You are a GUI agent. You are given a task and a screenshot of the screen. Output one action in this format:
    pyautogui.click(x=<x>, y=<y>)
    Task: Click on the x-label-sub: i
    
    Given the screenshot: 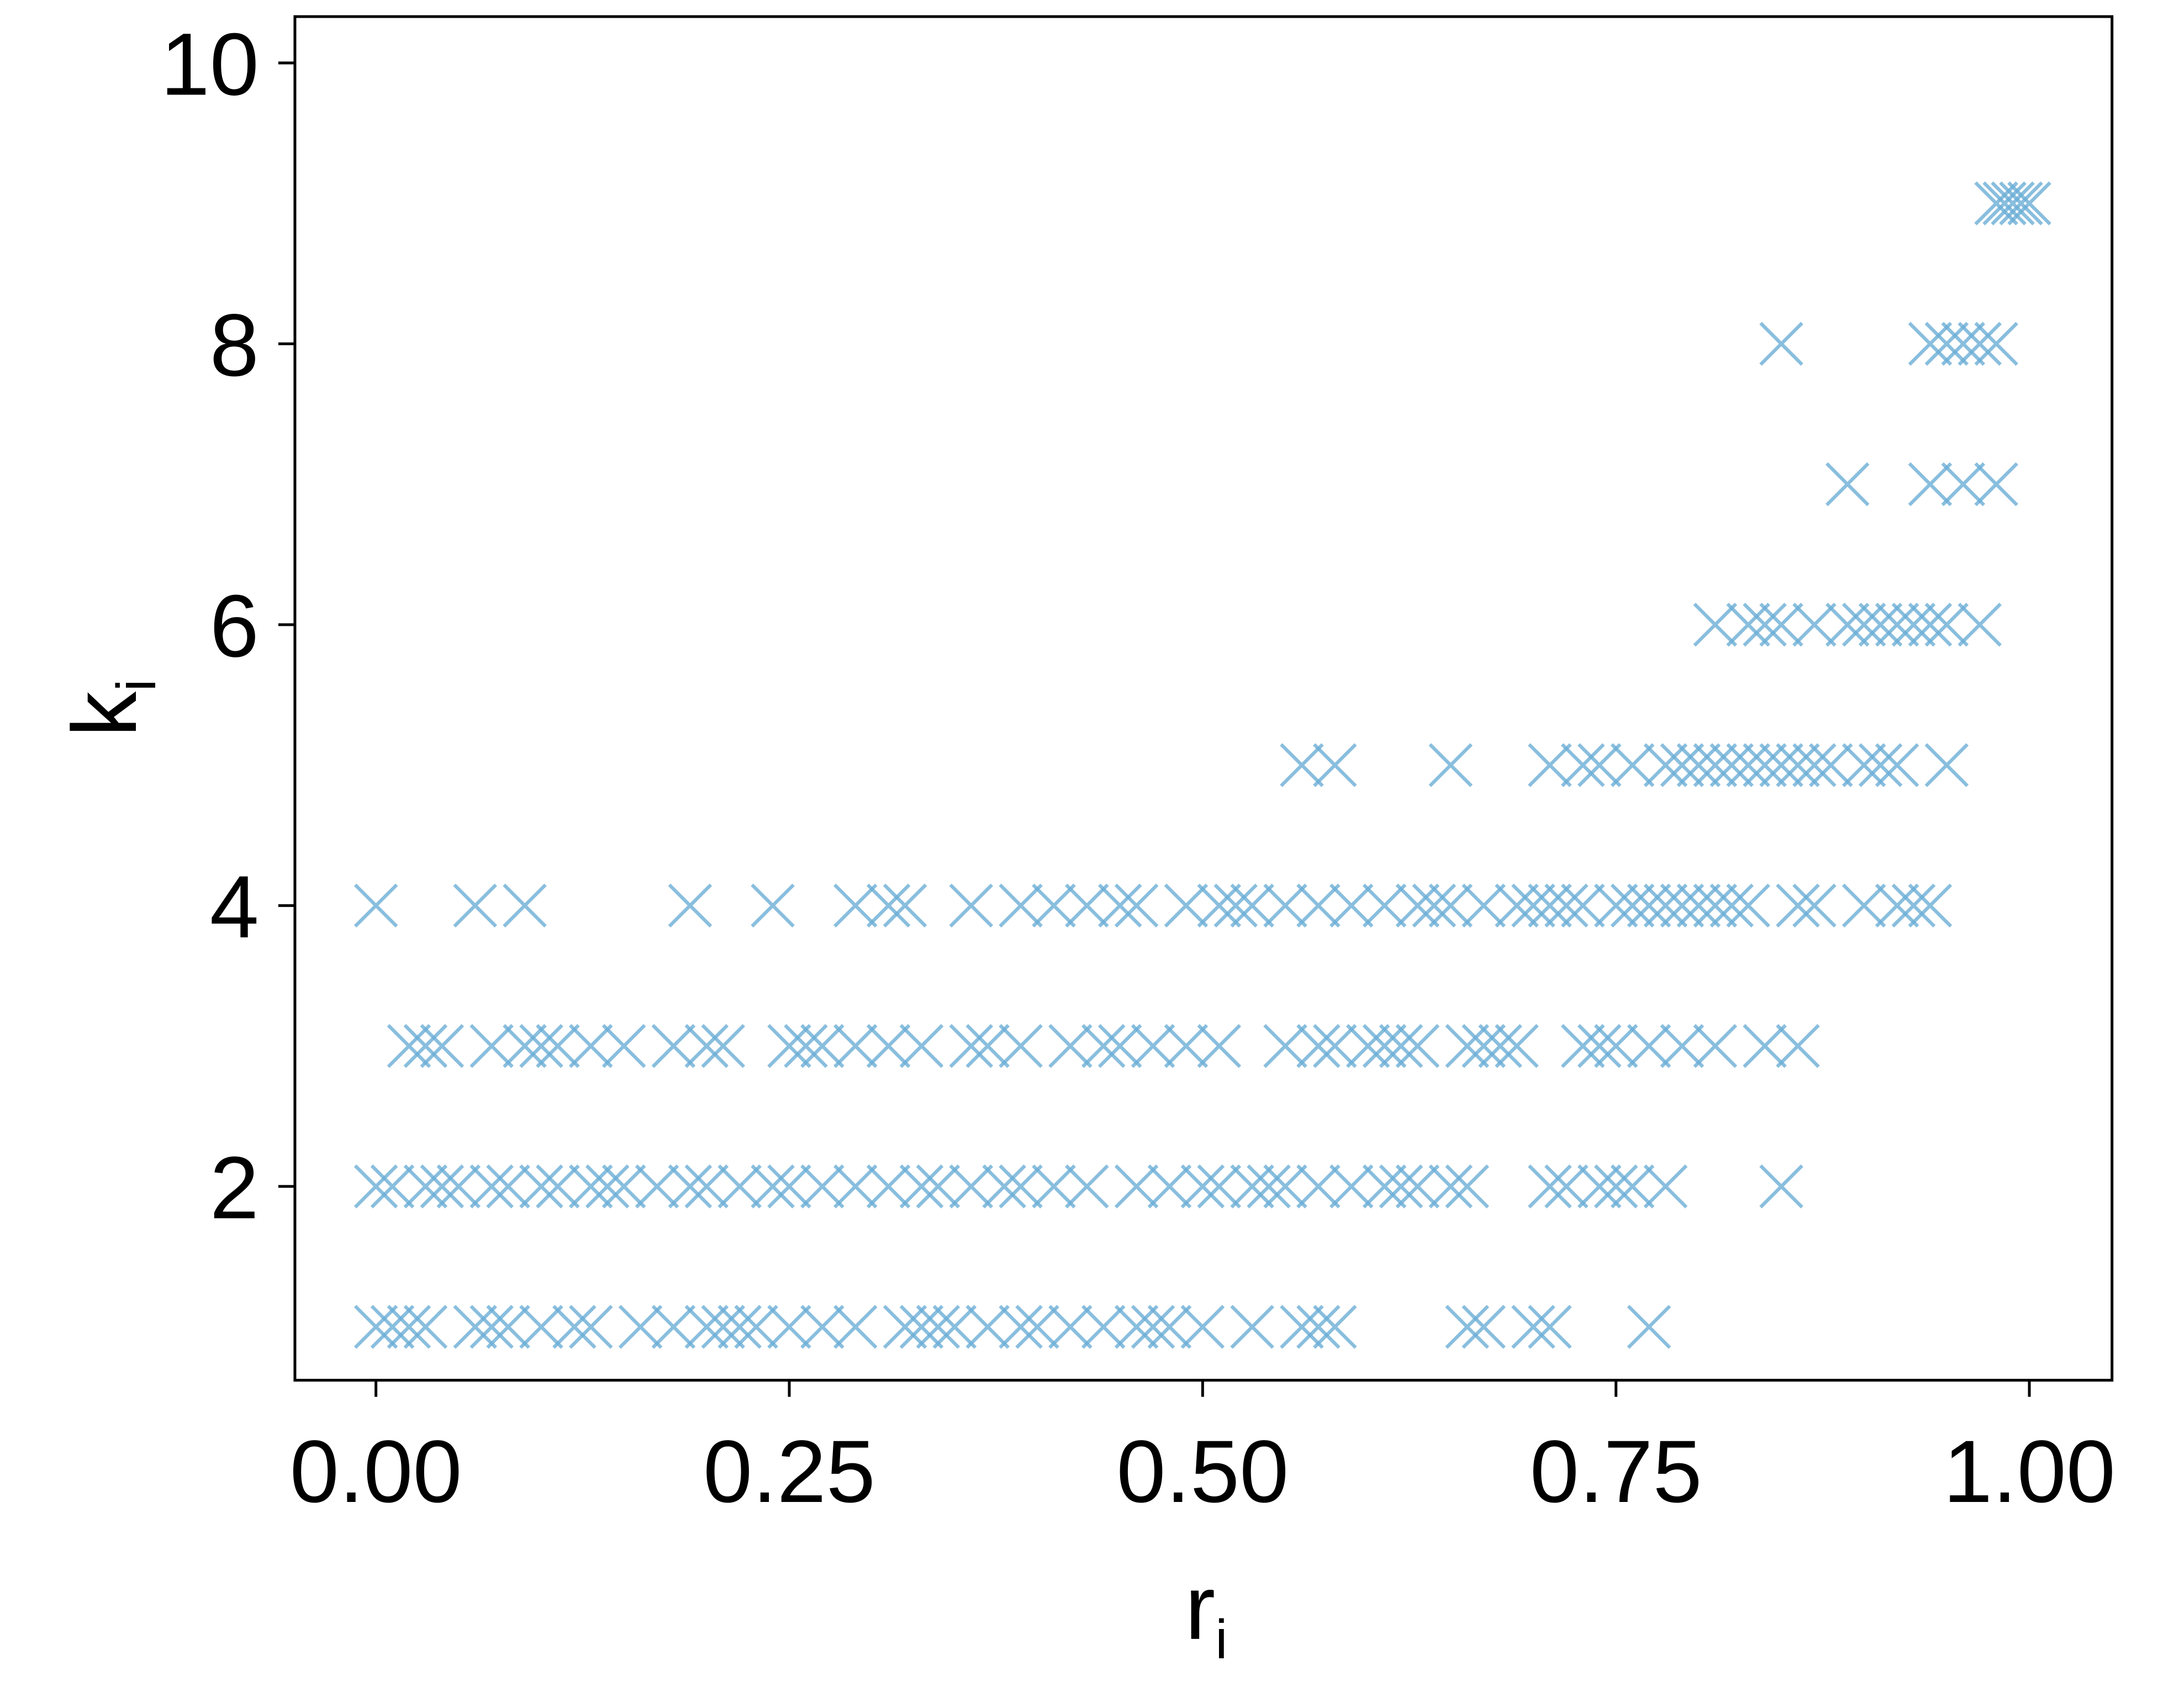 What is the action you would take?
    pyautogui.click(x=1221, y=1639)
    